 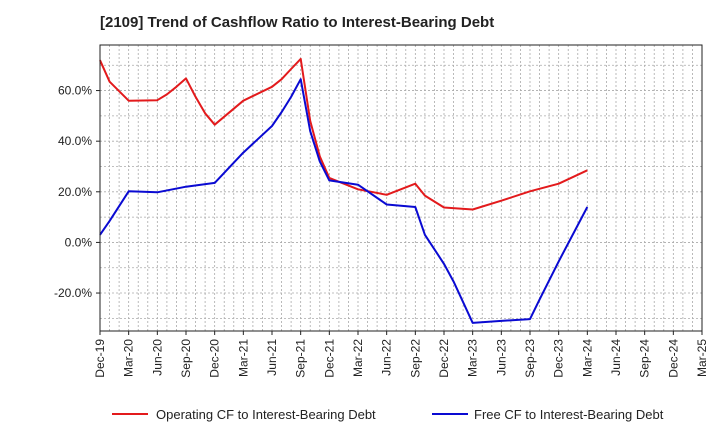 I want to click on x-tick-label: Dec-23, so click(x=559, y=358).